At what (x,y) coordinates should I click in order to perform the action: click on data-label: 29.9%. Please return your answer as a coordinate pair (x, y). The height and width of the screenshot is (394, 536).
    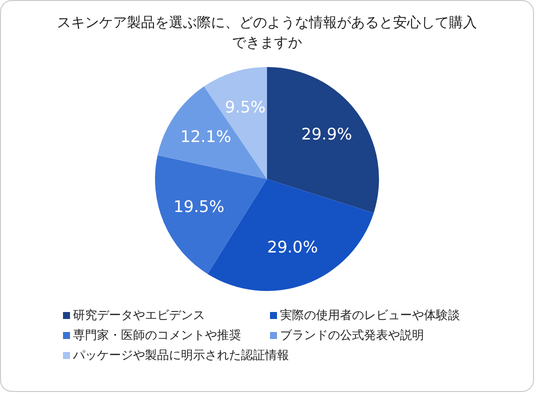
    Looking at the image, I should click on (326, 134).